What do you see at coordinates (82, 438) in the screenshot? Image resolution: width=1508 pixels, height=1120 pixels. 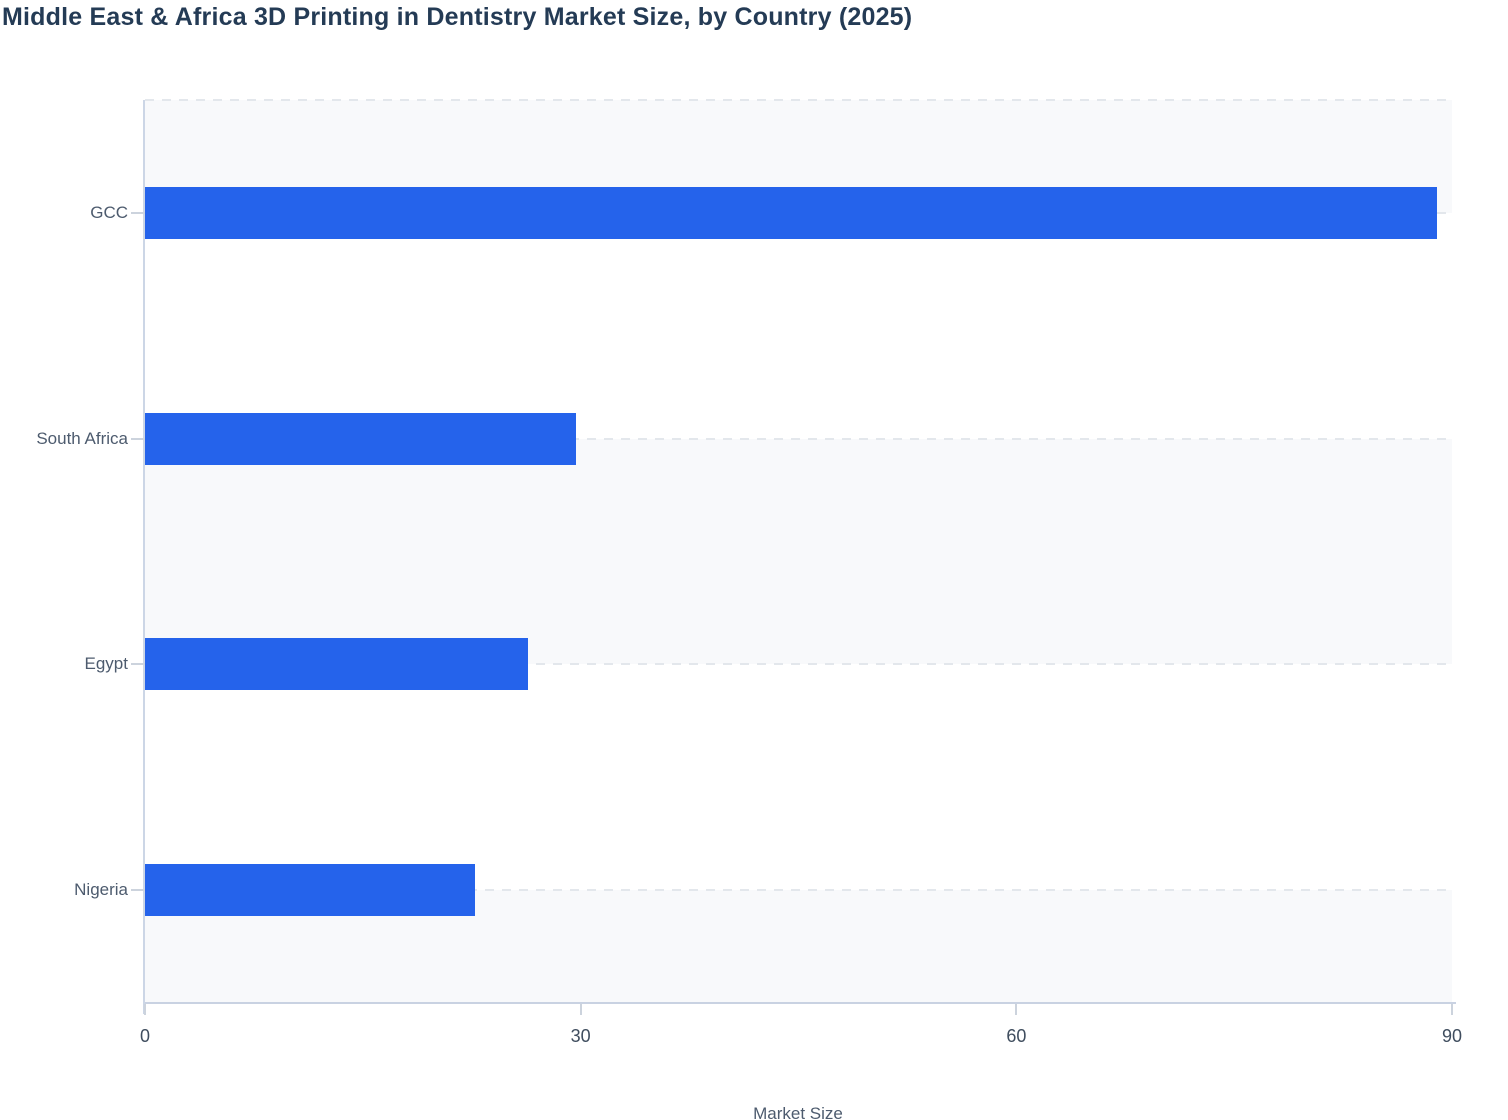 I see `category-label: South Africa` at bounding box center [82, 438].